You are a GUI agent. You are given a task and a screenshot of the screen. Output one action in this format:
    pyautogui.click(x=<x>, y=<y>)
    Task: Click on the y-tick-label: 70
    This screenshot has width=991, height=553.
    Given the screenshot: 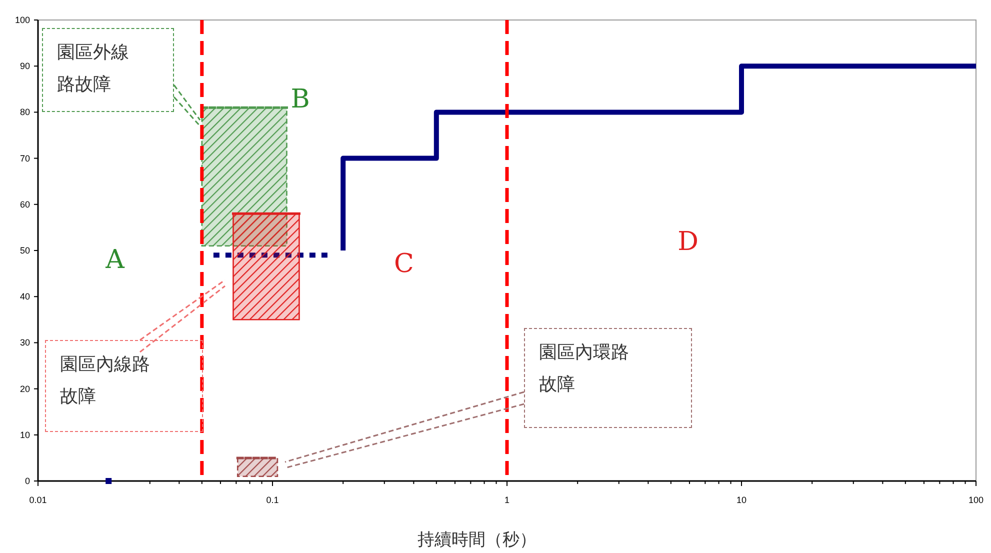 What is the action you would take?
    pyautogui.click(x=25, y=158)
    